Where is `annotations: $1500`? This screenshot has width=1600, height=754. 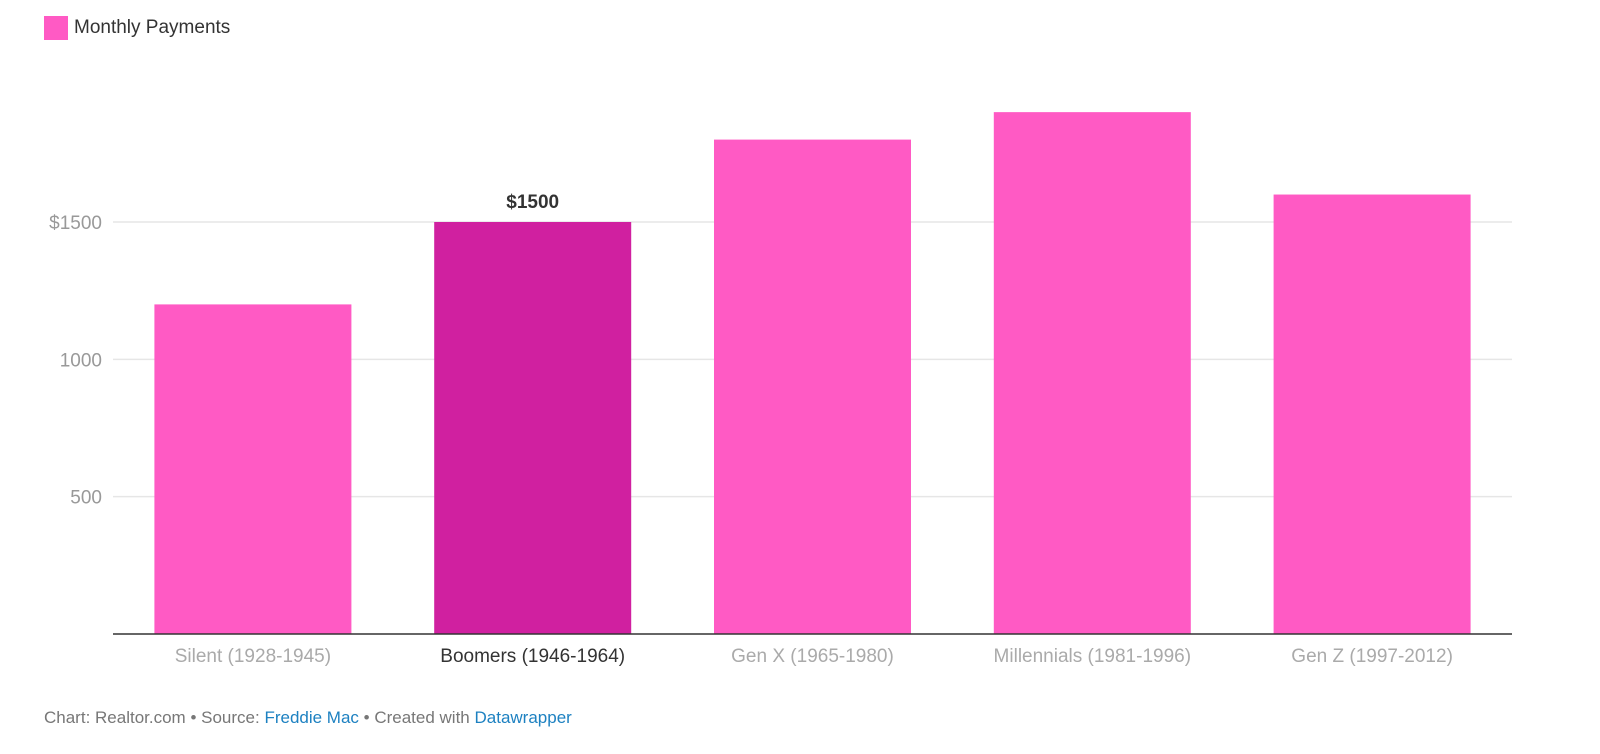 annotations: $1500 is located at coordinates (532, 202).